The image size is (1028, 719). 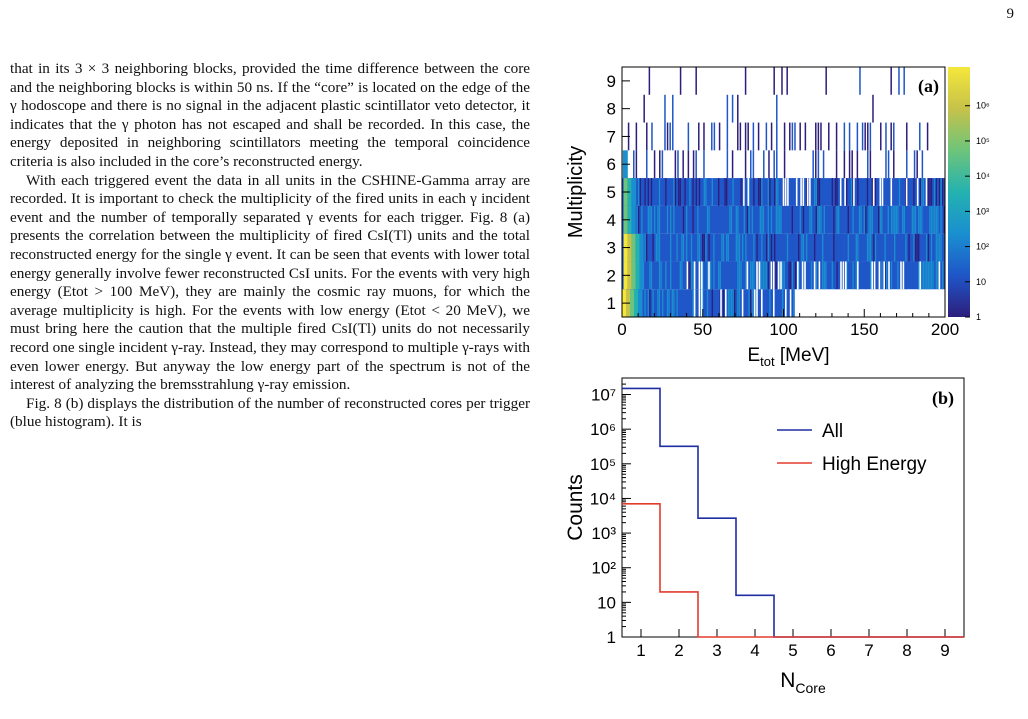 What do you see at coordinates (611, 275) in the screenshot?
I see `y-tick-label: 2` at bounding box center [611, 275].